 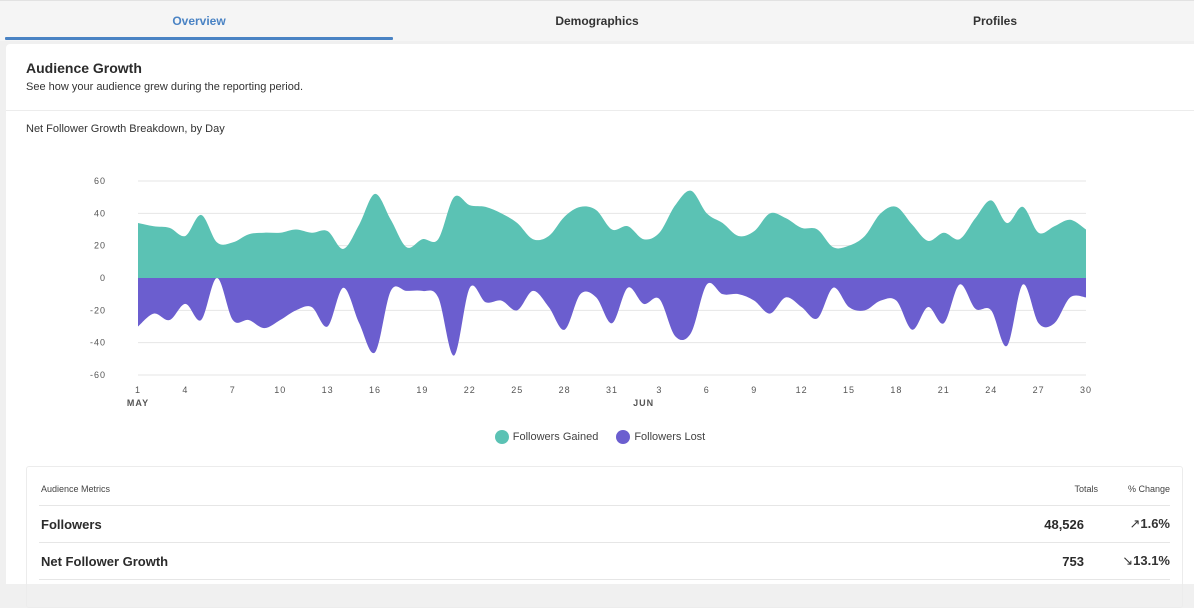 I want to click on metric-label: Followers, so click(x=71, y=524).